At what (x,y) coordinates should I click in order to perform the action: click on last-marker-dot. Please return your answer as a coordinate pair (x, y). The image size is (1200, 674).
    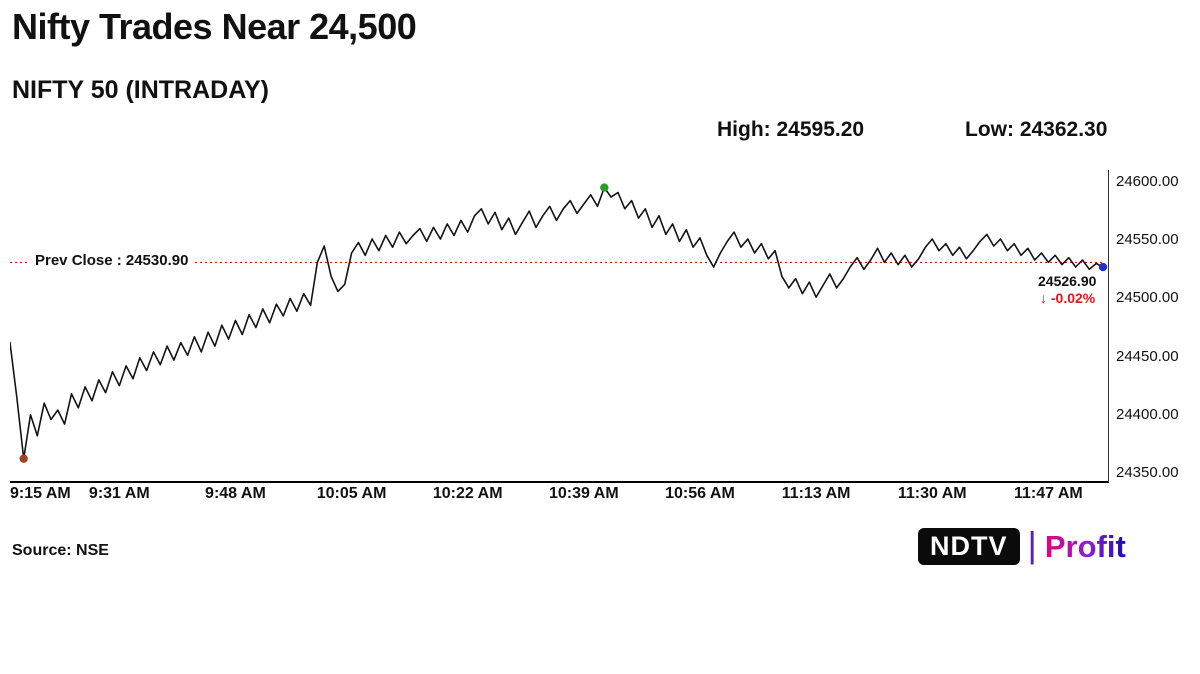
    Looking at the image, I should click on (1103, 267).